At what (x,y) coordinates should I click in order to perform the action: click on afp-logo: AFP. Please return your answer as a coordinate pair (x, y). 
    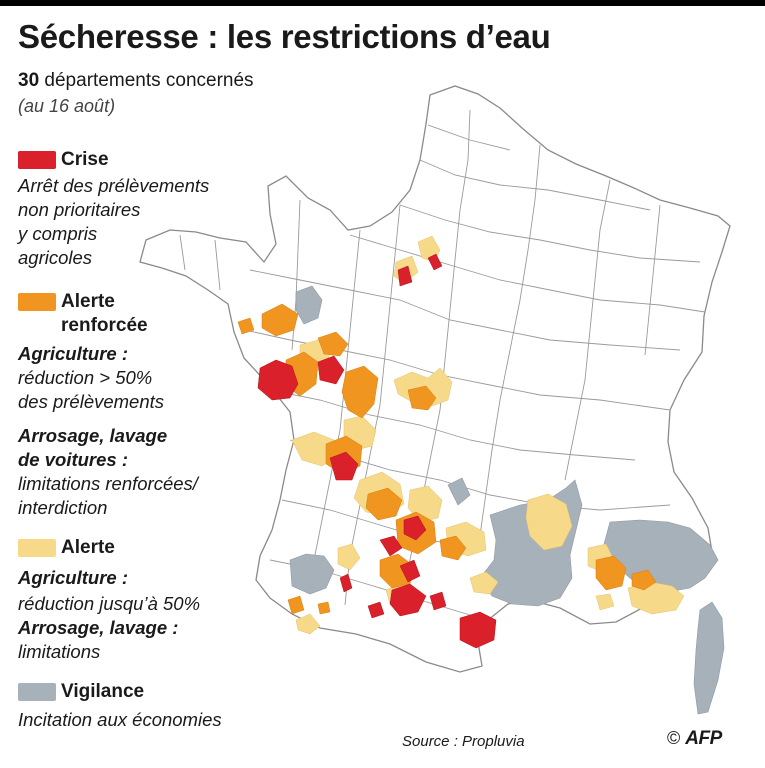
    Looking at the image, I should click on (703, 738).